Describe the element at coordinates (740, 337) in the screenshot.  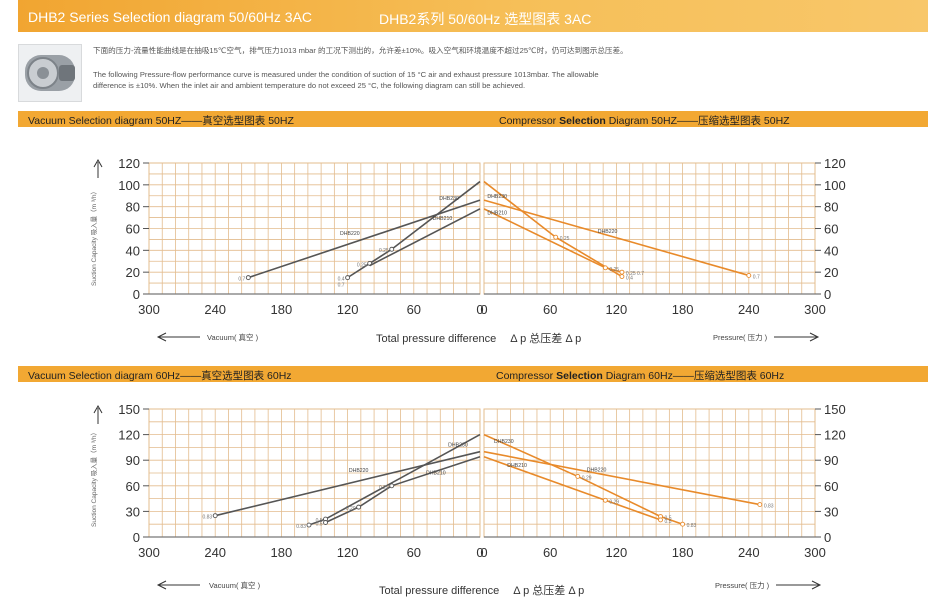
I see `pressure-caption-50hz: Pressure( 压力 )` at that location.